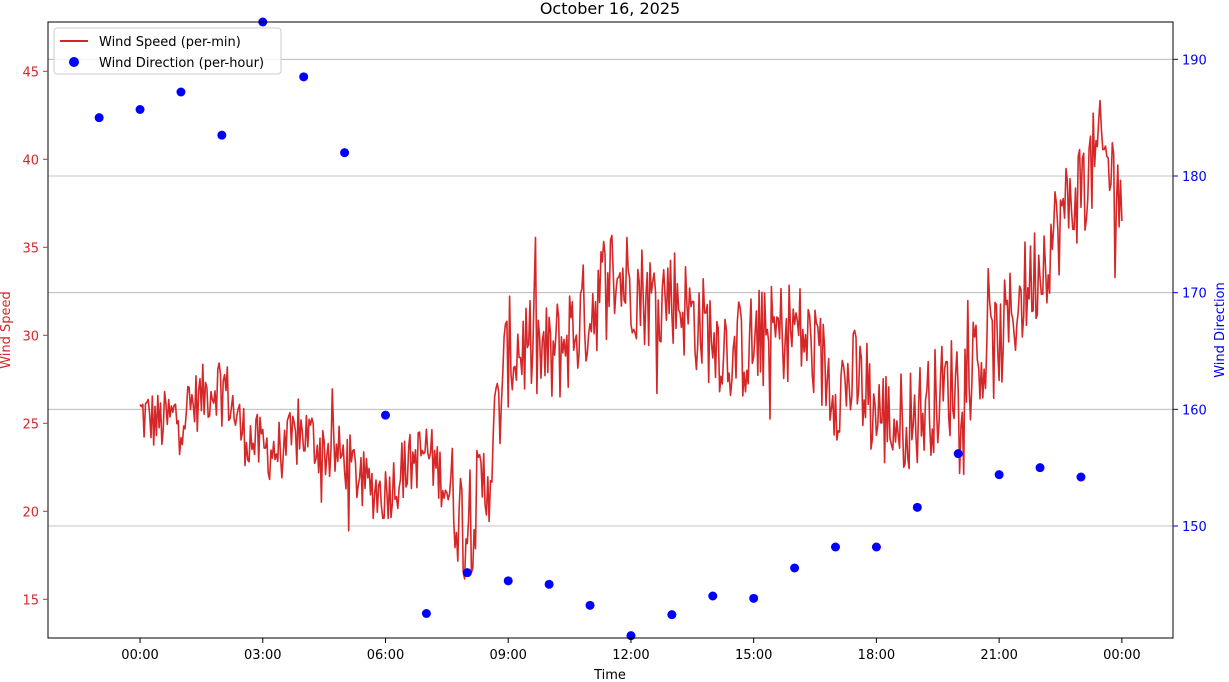  I want to click on x-tick-label: 09:00, so click(507, 655).